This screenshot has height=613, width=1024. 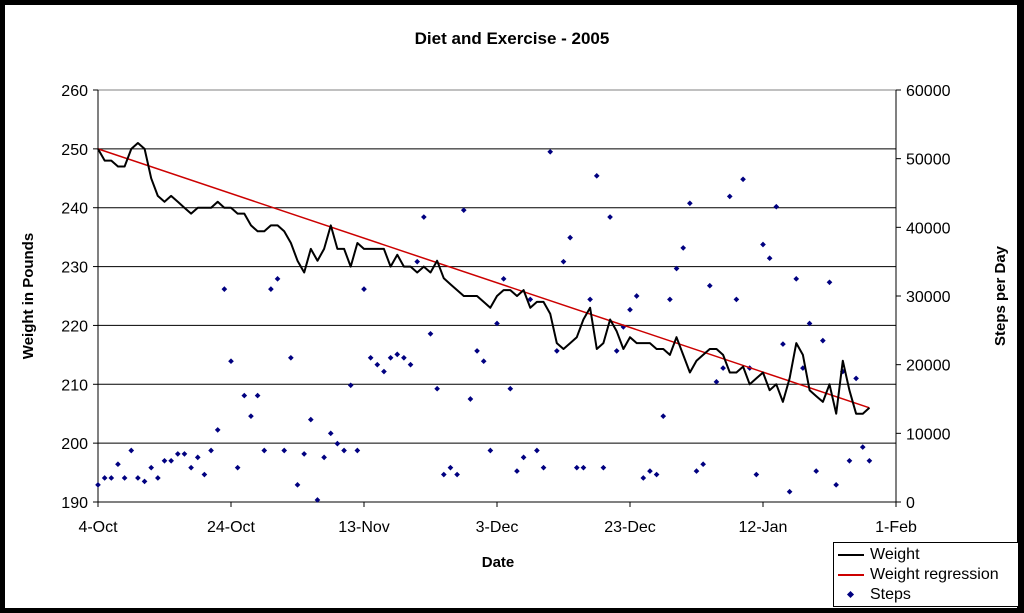 I want to click on y2-tick-label: 40000, so click(x=928, y=228).